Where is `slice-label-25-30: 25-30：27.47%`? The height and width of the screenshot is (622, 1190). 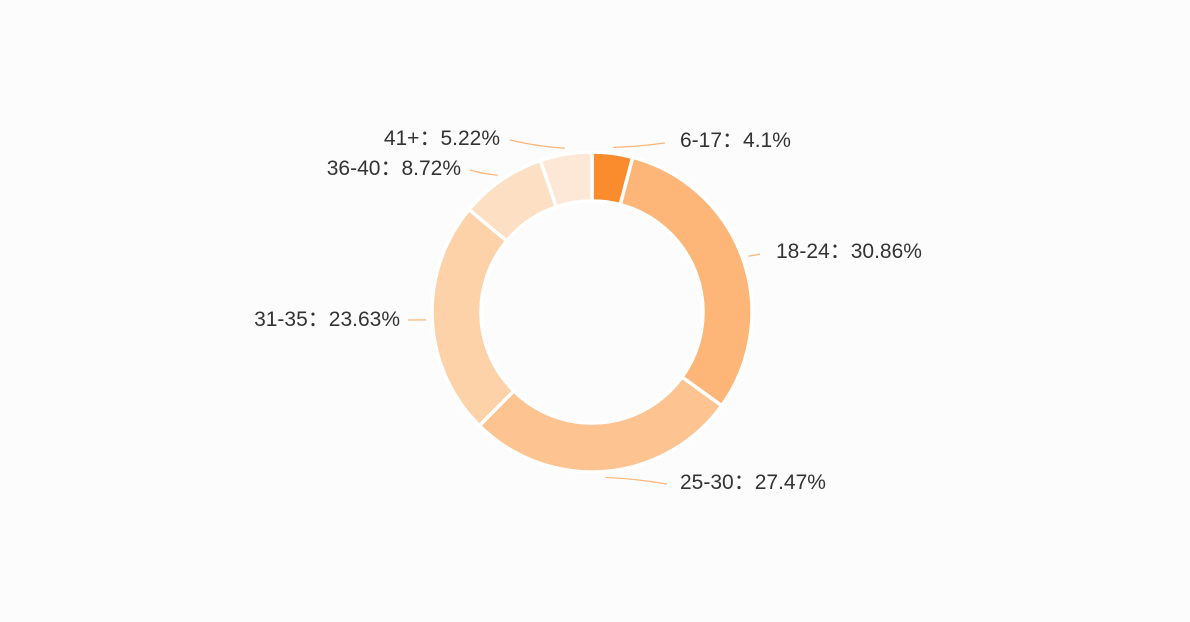
slice-label-25-30: 25-30：27.47% is located at coordinates (753, 482).